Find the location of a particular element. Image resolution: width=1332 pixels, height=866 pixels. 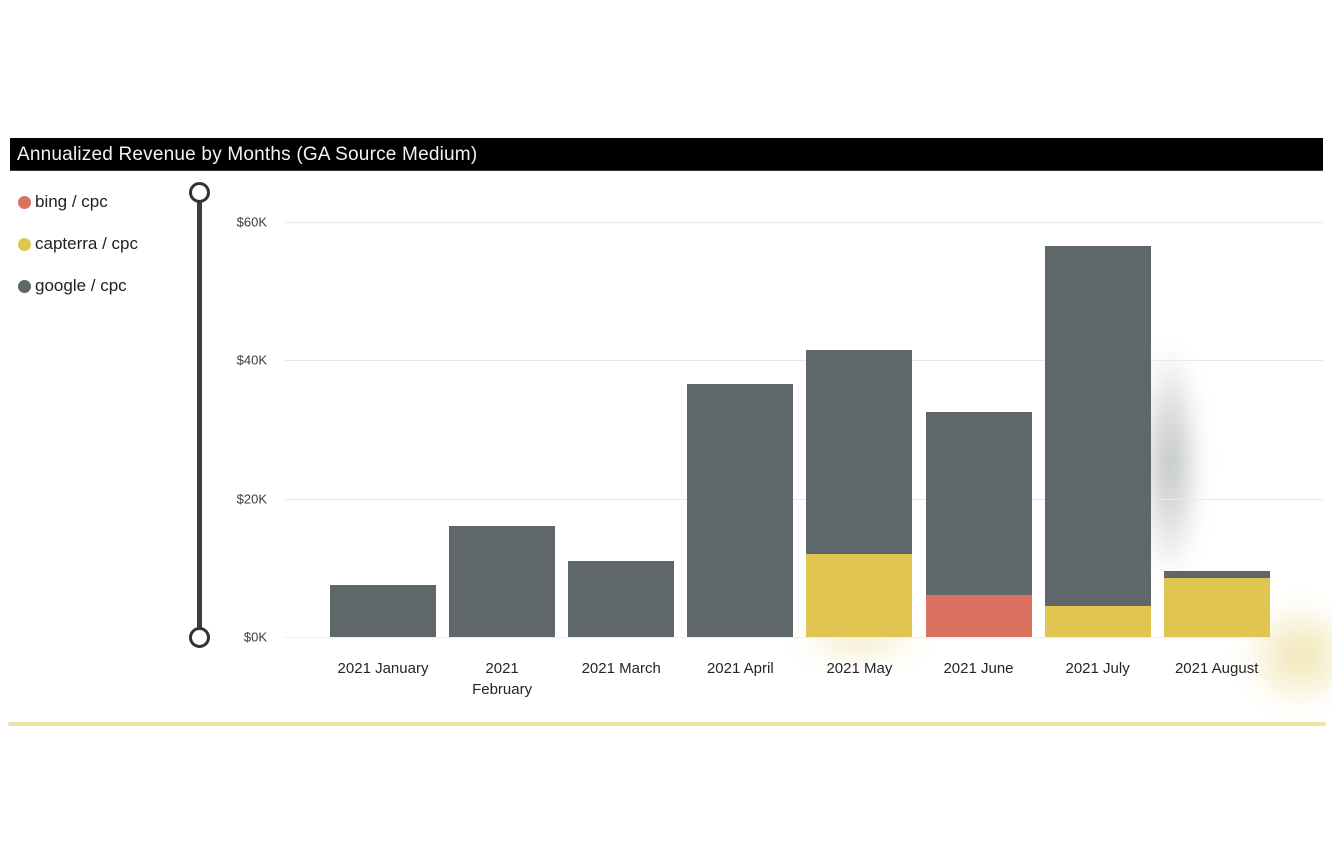

bar-segment-google-2021-april is located at coordinates (740, 510).